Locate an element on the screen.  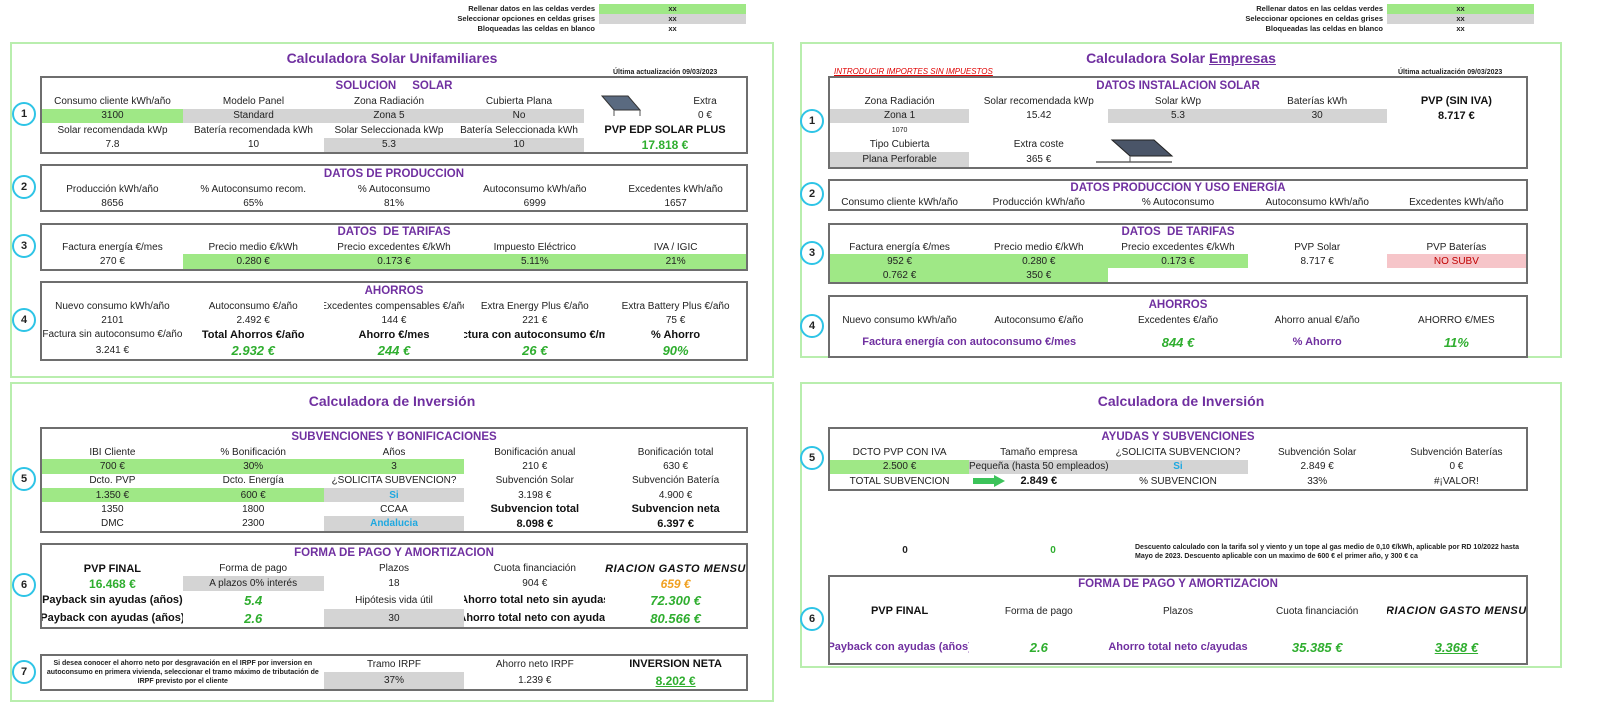
cell: Pequeña (hasta 50 empleados) is located at coordinates (1039, 466).